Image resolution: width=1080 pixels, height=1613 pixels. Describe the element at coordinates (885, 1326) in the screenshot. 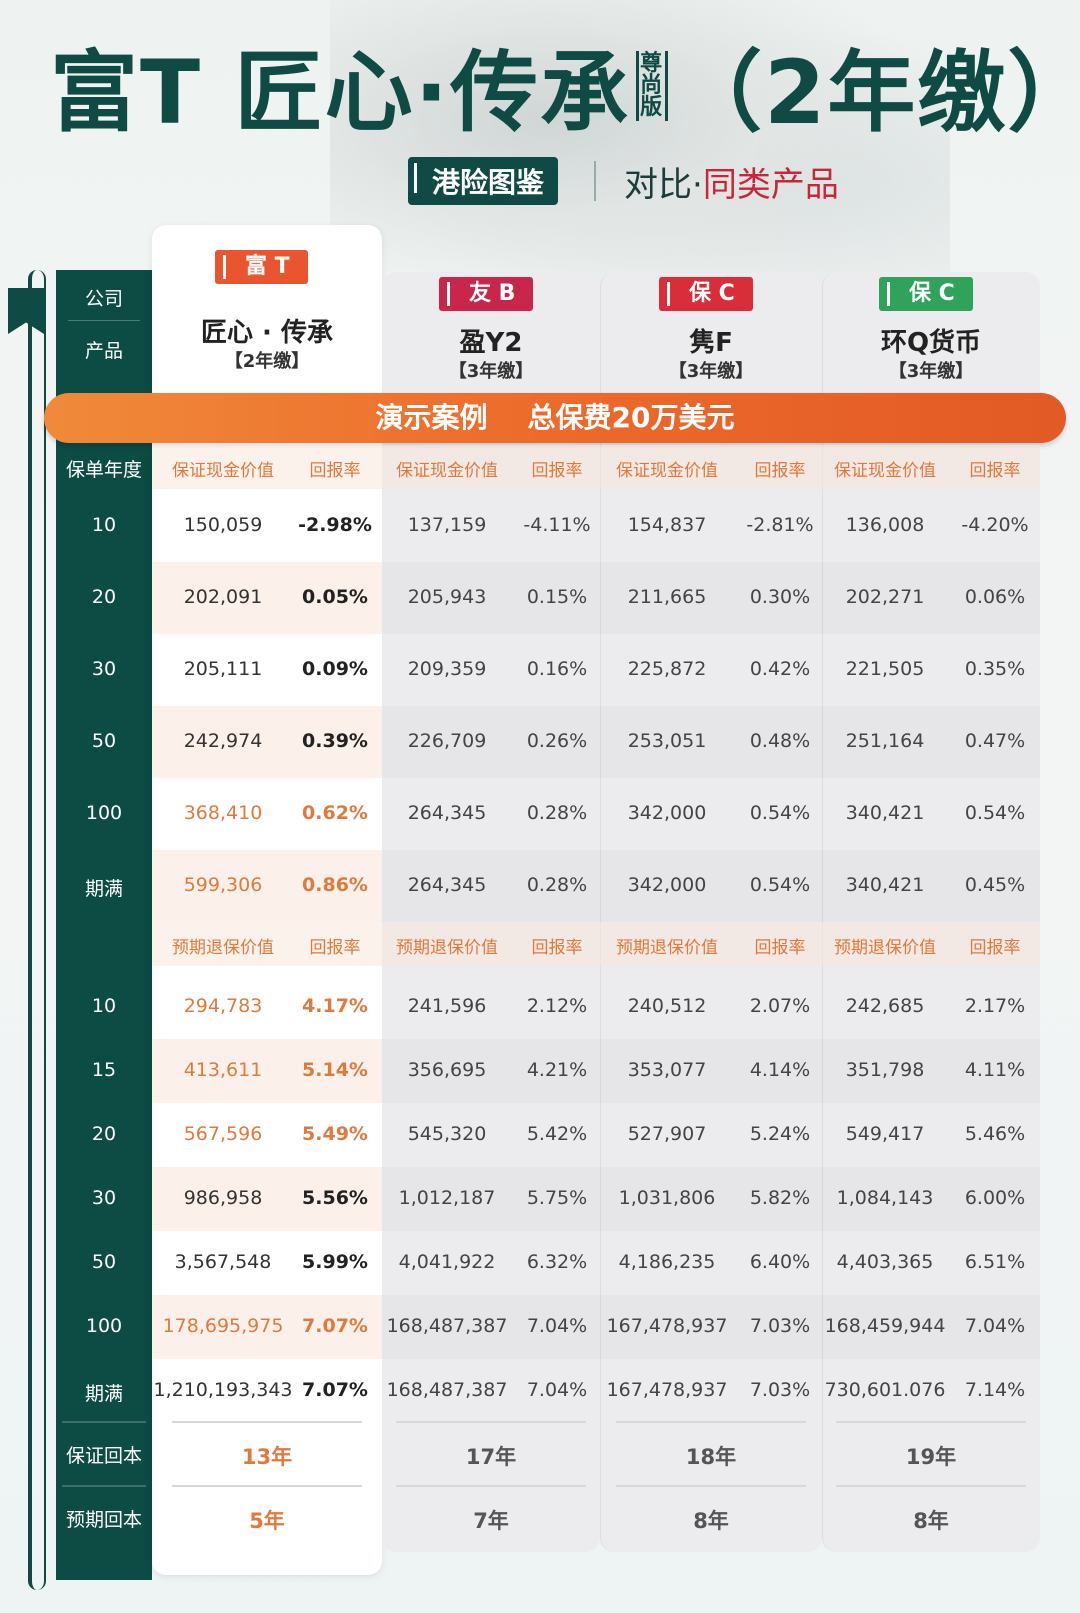

I see `cell-value: 168,459,944` at that location.